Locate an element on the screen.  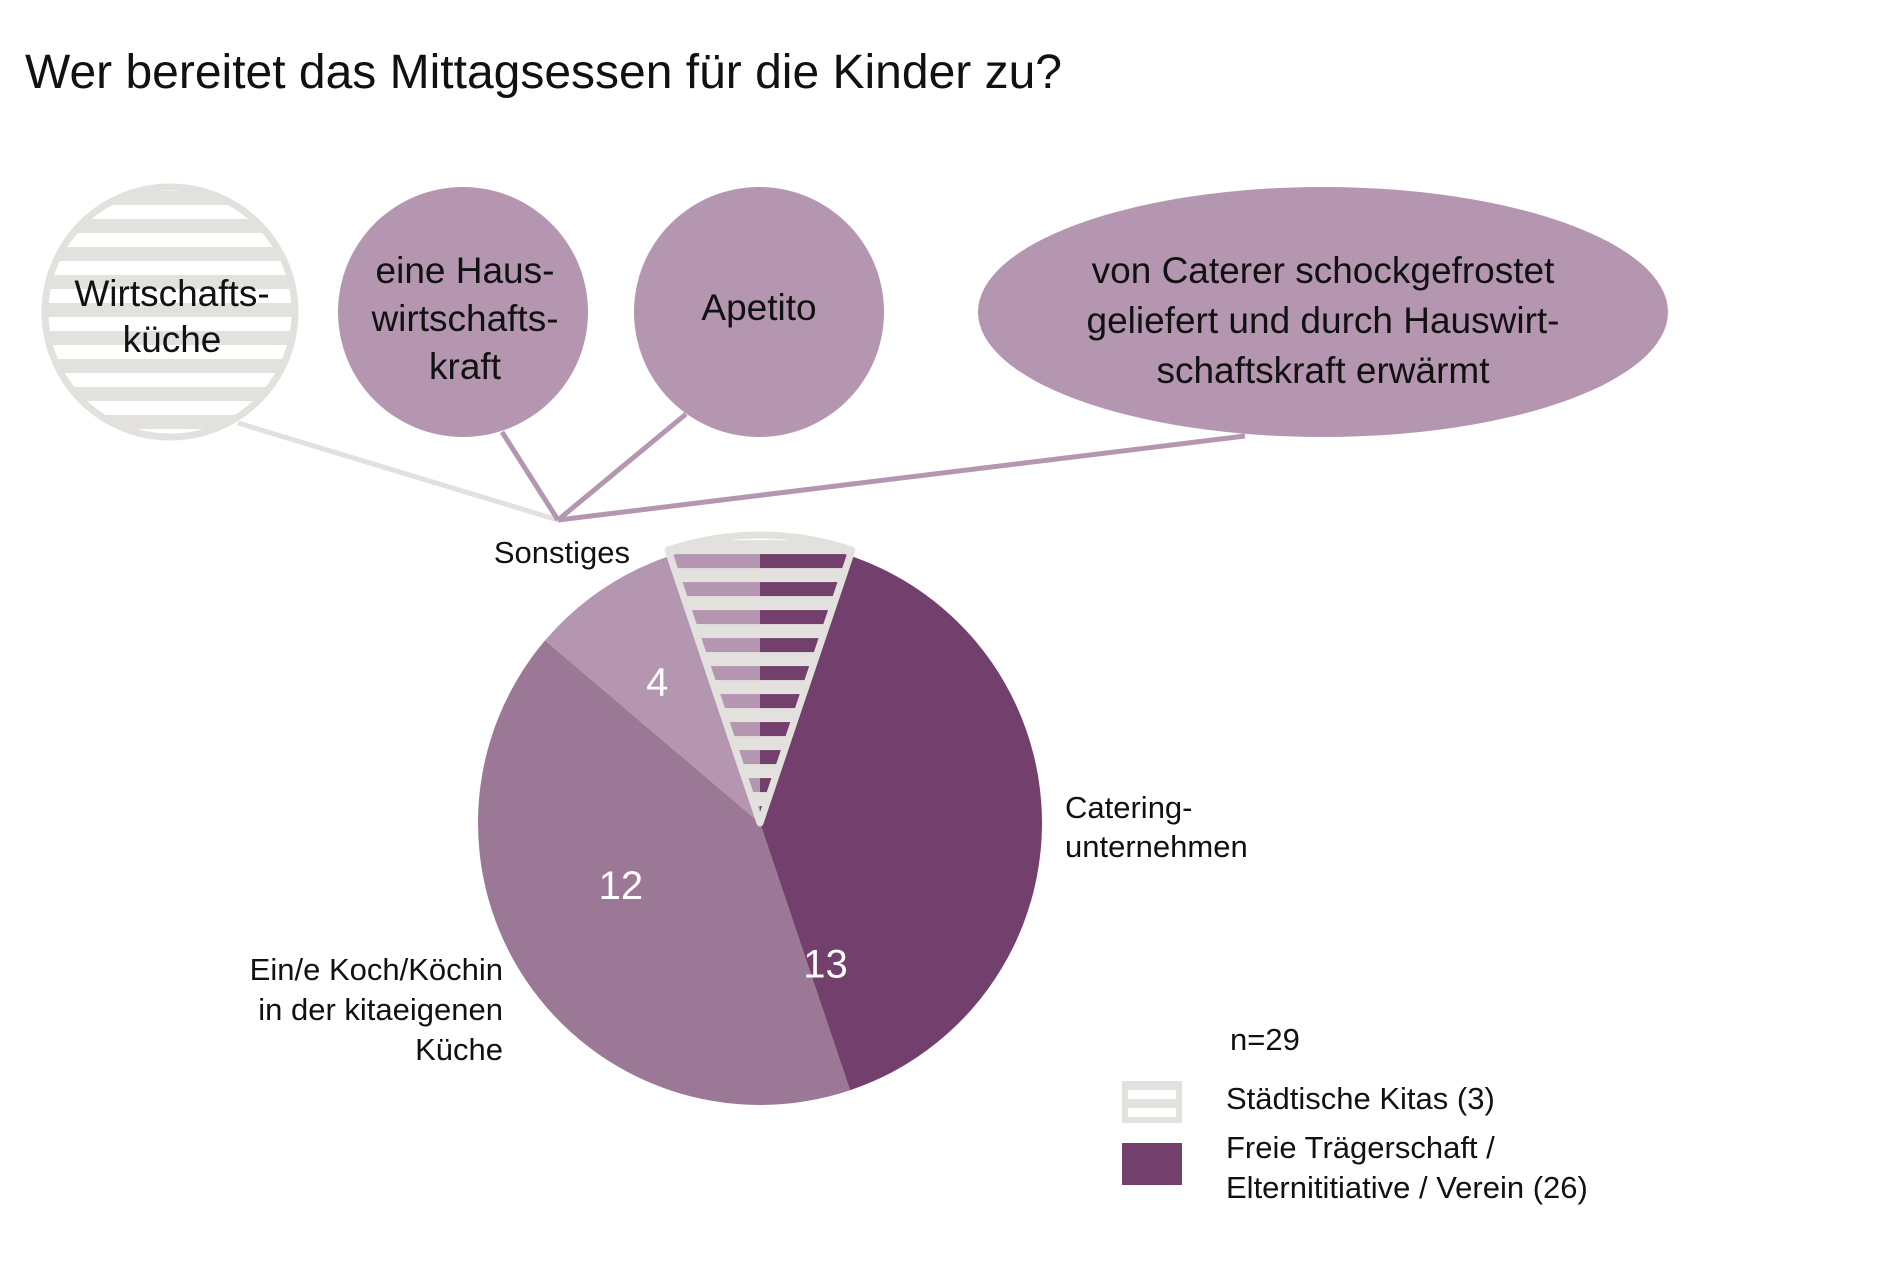
slice-sonstiges is located at coordinates (652, 682).